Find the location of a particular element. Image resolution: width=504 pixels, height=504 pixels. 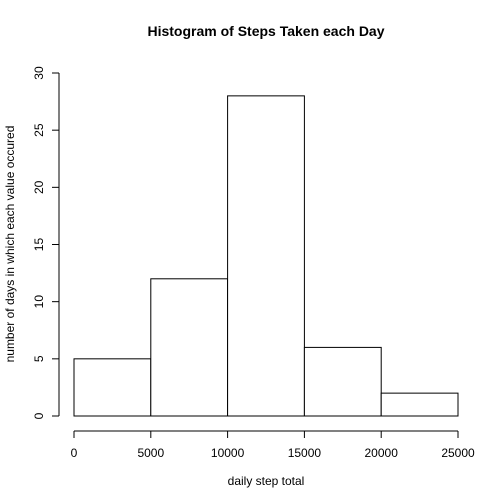

x-tick-label: 25000 is located at coordinates (458, 453).